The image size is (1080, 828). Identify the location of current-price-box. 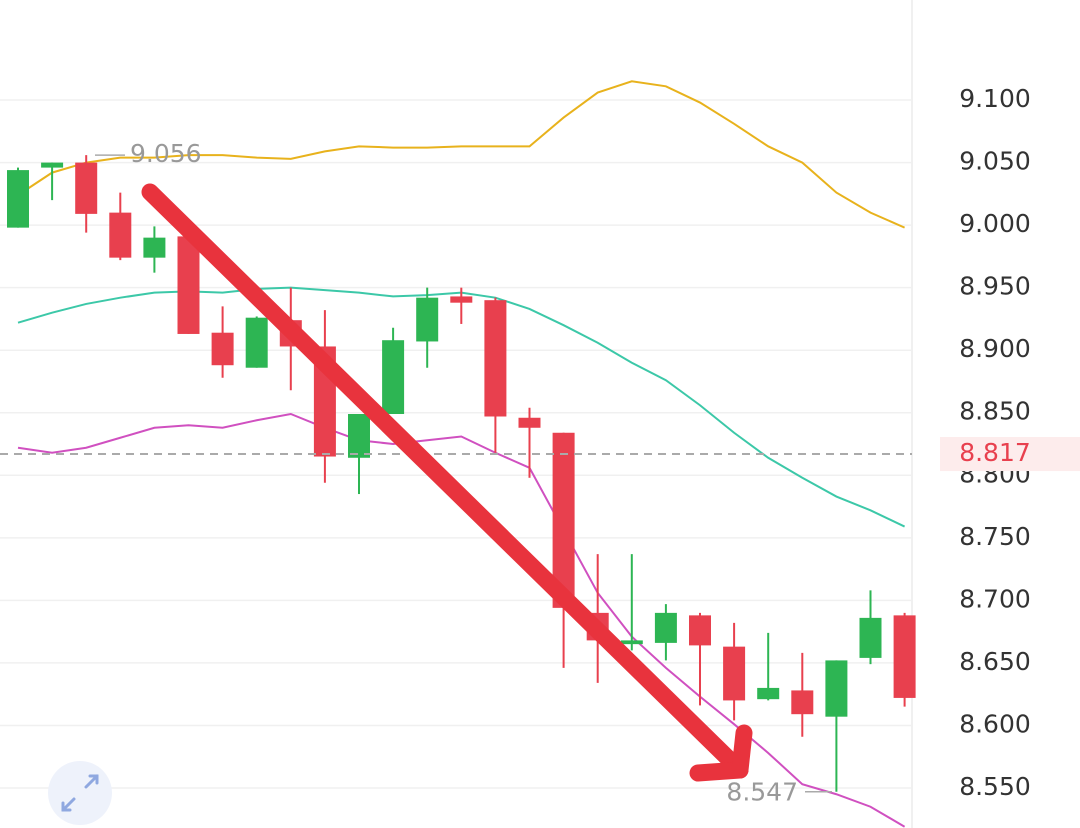
(1010, 454).